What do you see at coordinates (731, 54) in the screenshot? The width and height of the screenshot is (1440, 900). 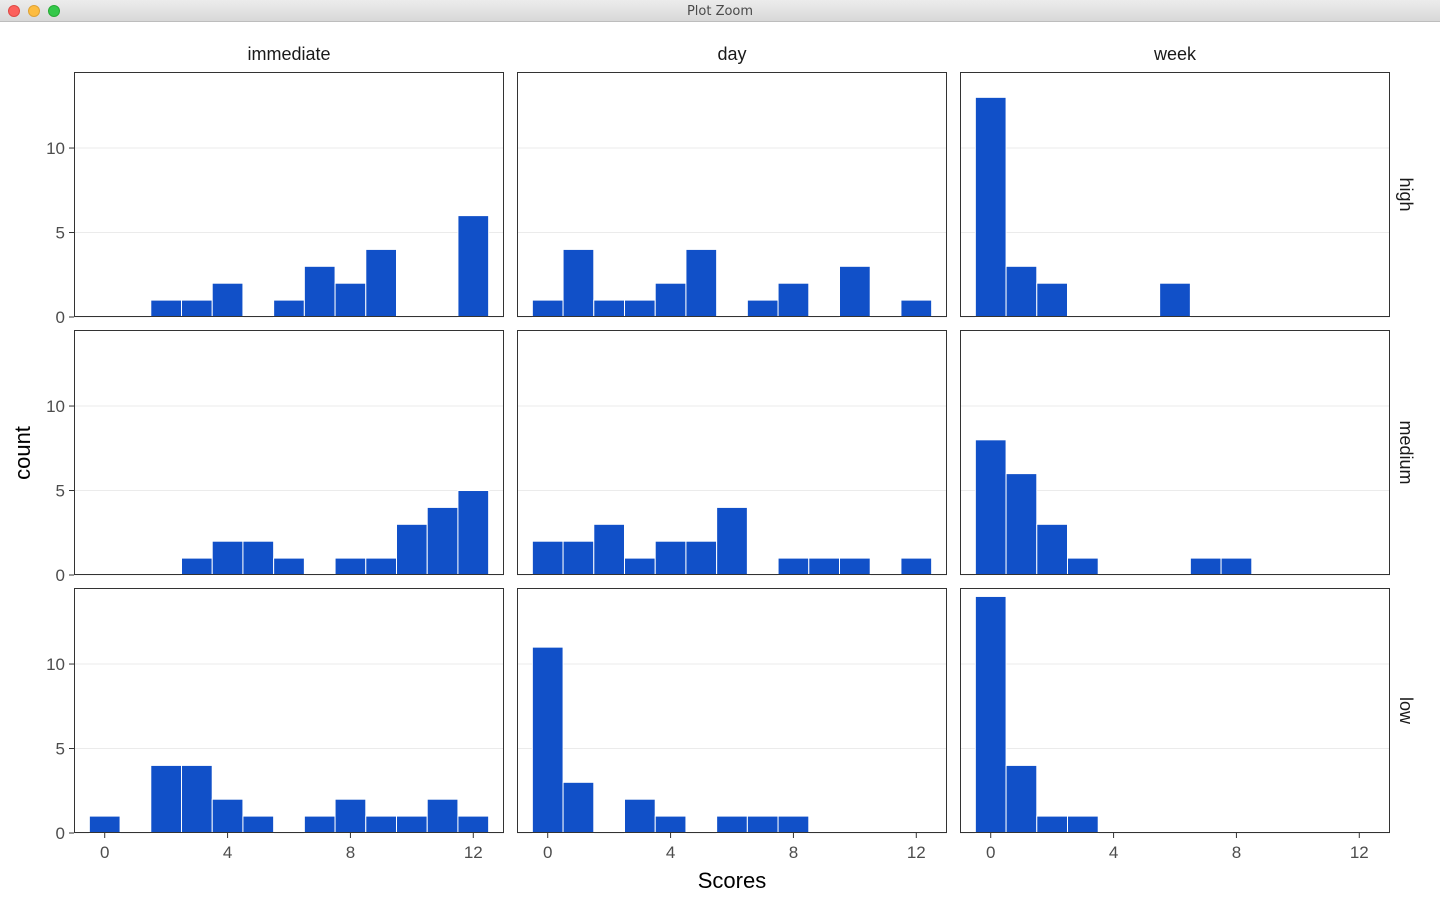 I see `column-strip-label-day: day` at bounding box center [731, 54].